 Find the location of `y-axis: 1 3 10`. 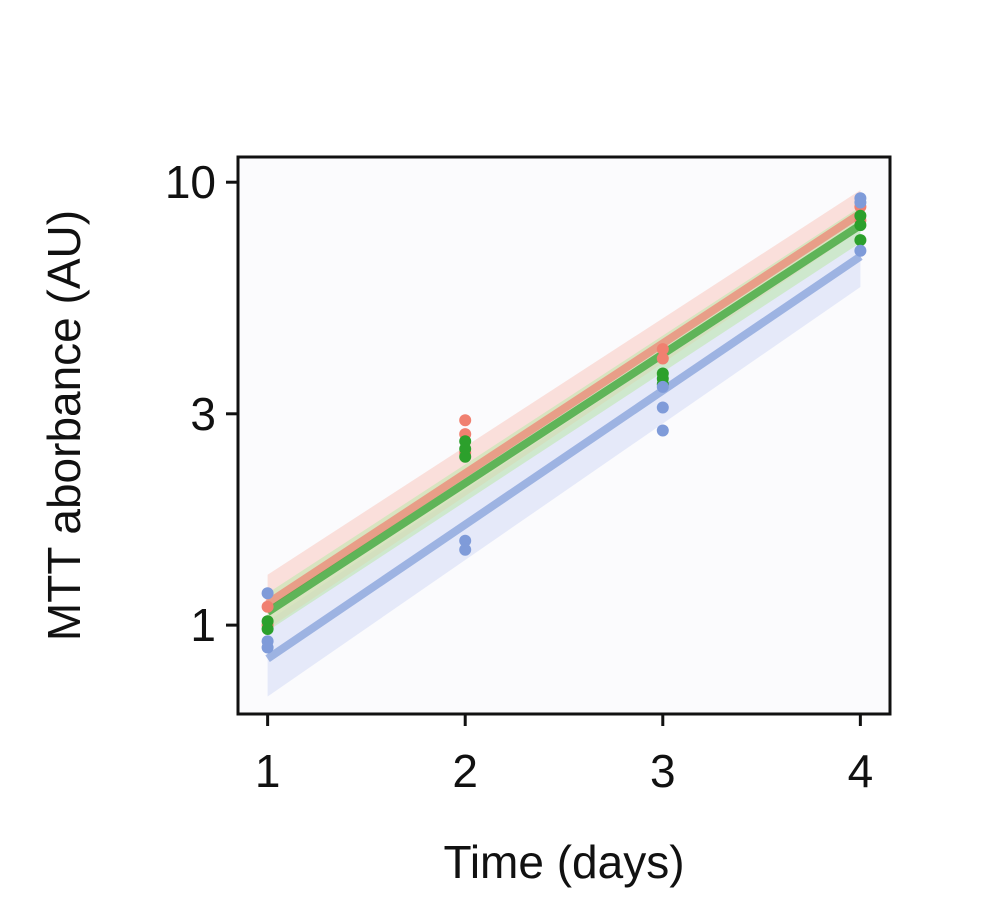

y-axis: 1 3 10 is located at coordinates (201, 403).